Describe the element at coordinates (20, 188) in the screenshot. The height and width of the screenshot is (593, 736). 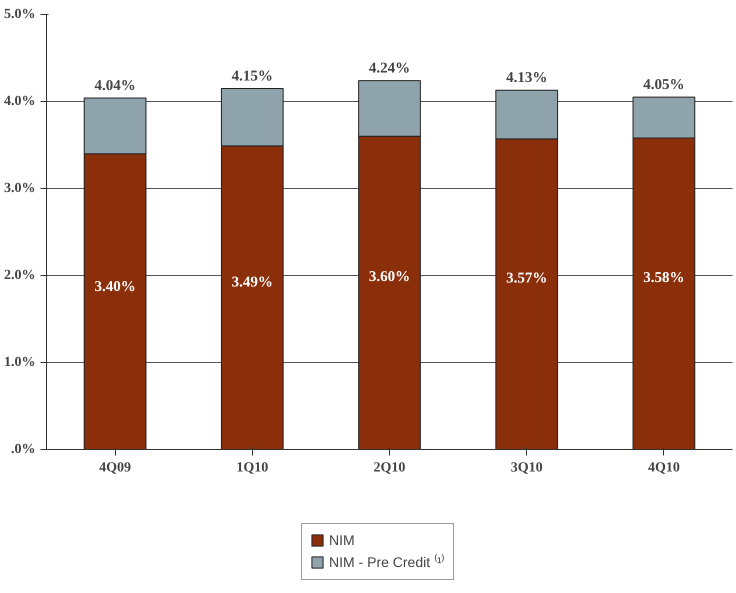
I see `y-tick-label: 3.0%` at that location.